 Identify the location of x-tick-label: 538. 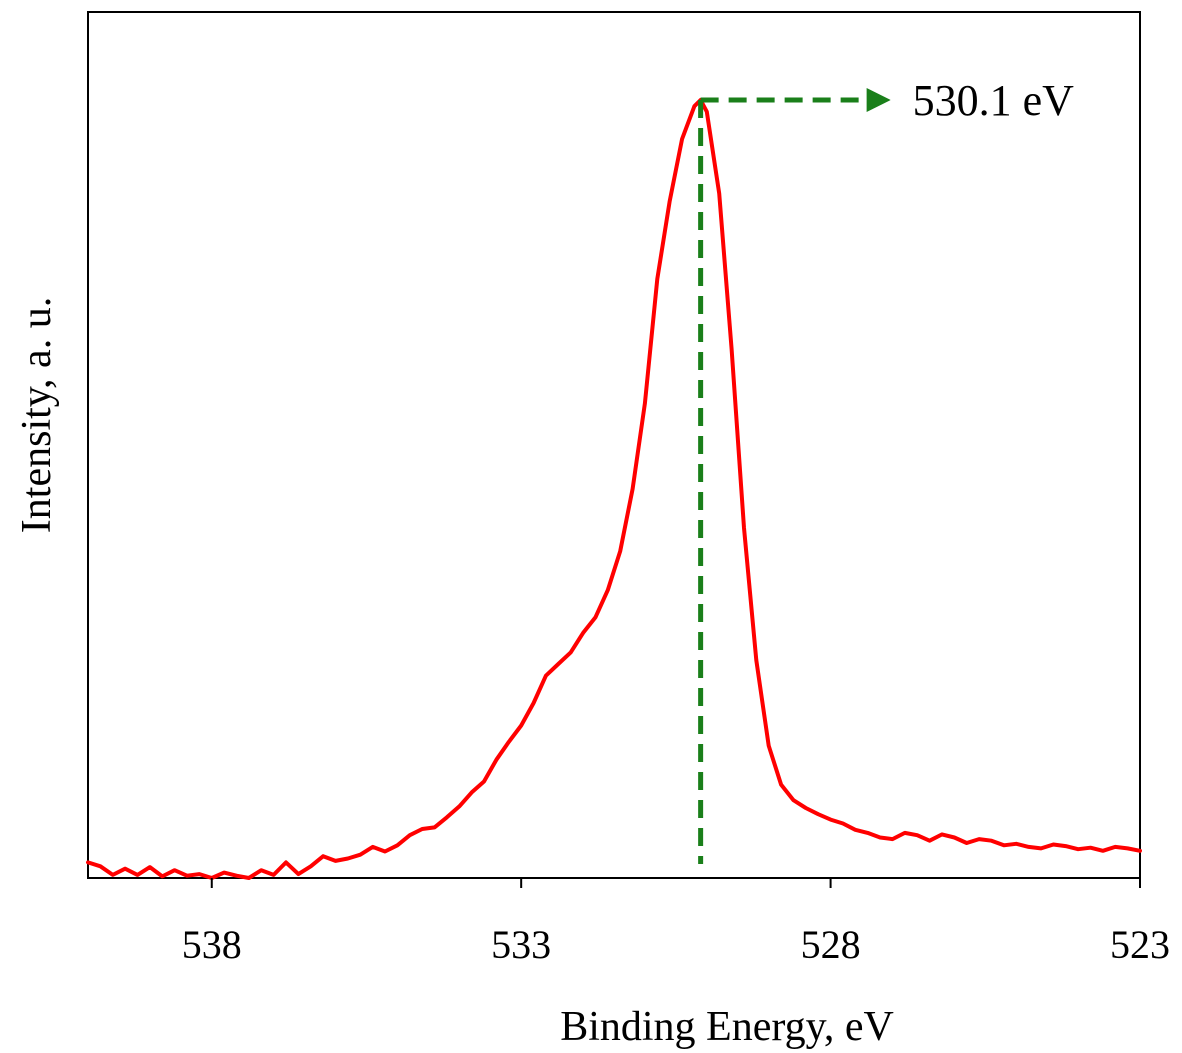
(212, 944).